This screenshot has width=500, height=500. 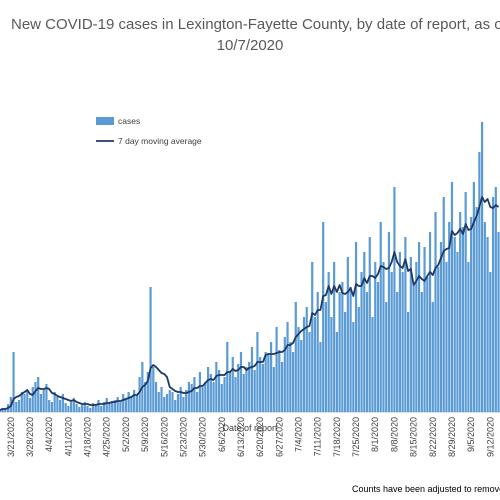 What do you see at coordinates (250, 428) in the screenshot?
I see `x-axis-label: Date of report` at bounding box center [250, 428].